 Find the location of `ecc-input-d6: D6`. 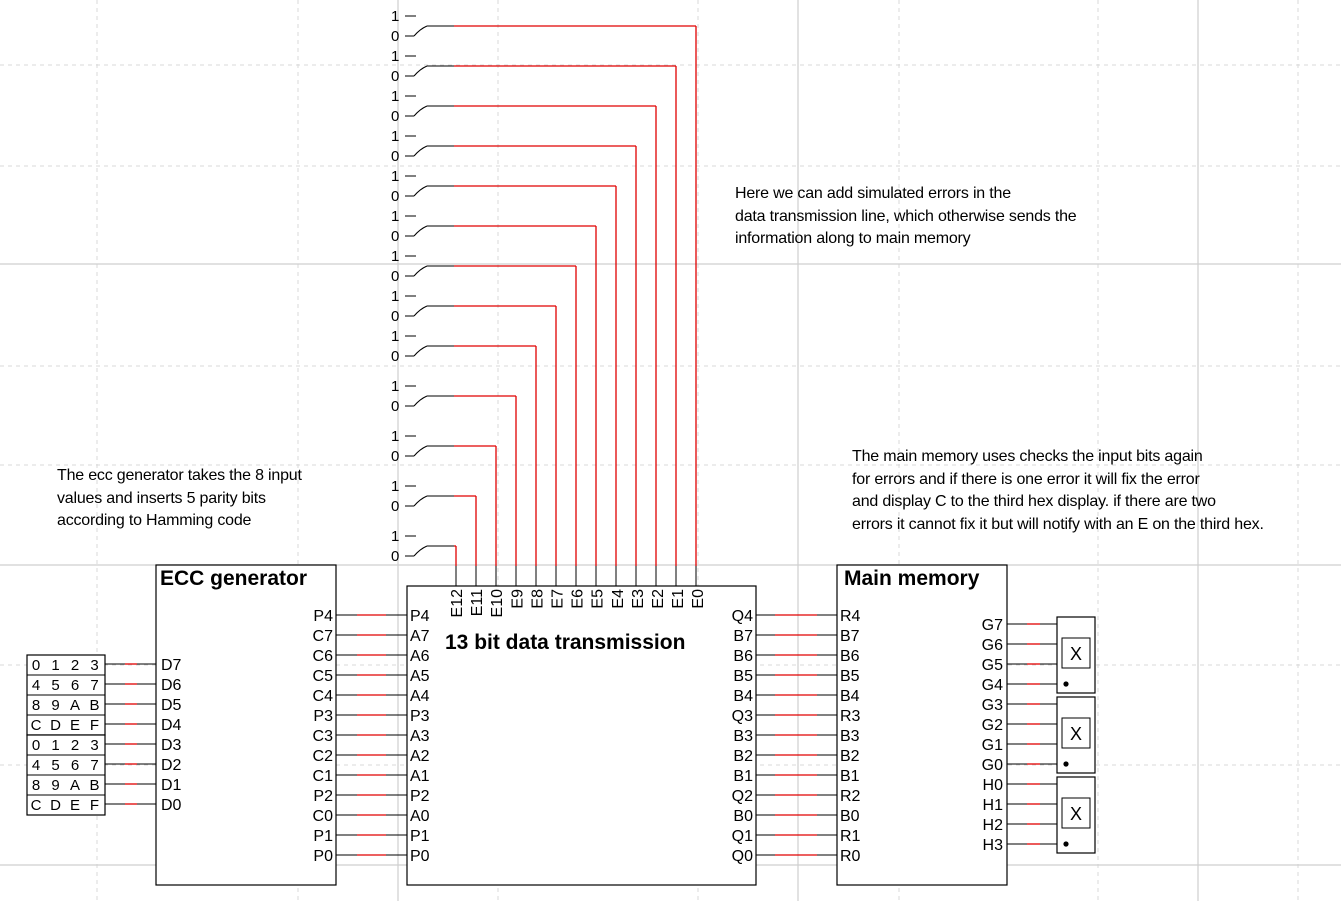

ecc-input-d6: D6 is located at coordinates (171, 685).